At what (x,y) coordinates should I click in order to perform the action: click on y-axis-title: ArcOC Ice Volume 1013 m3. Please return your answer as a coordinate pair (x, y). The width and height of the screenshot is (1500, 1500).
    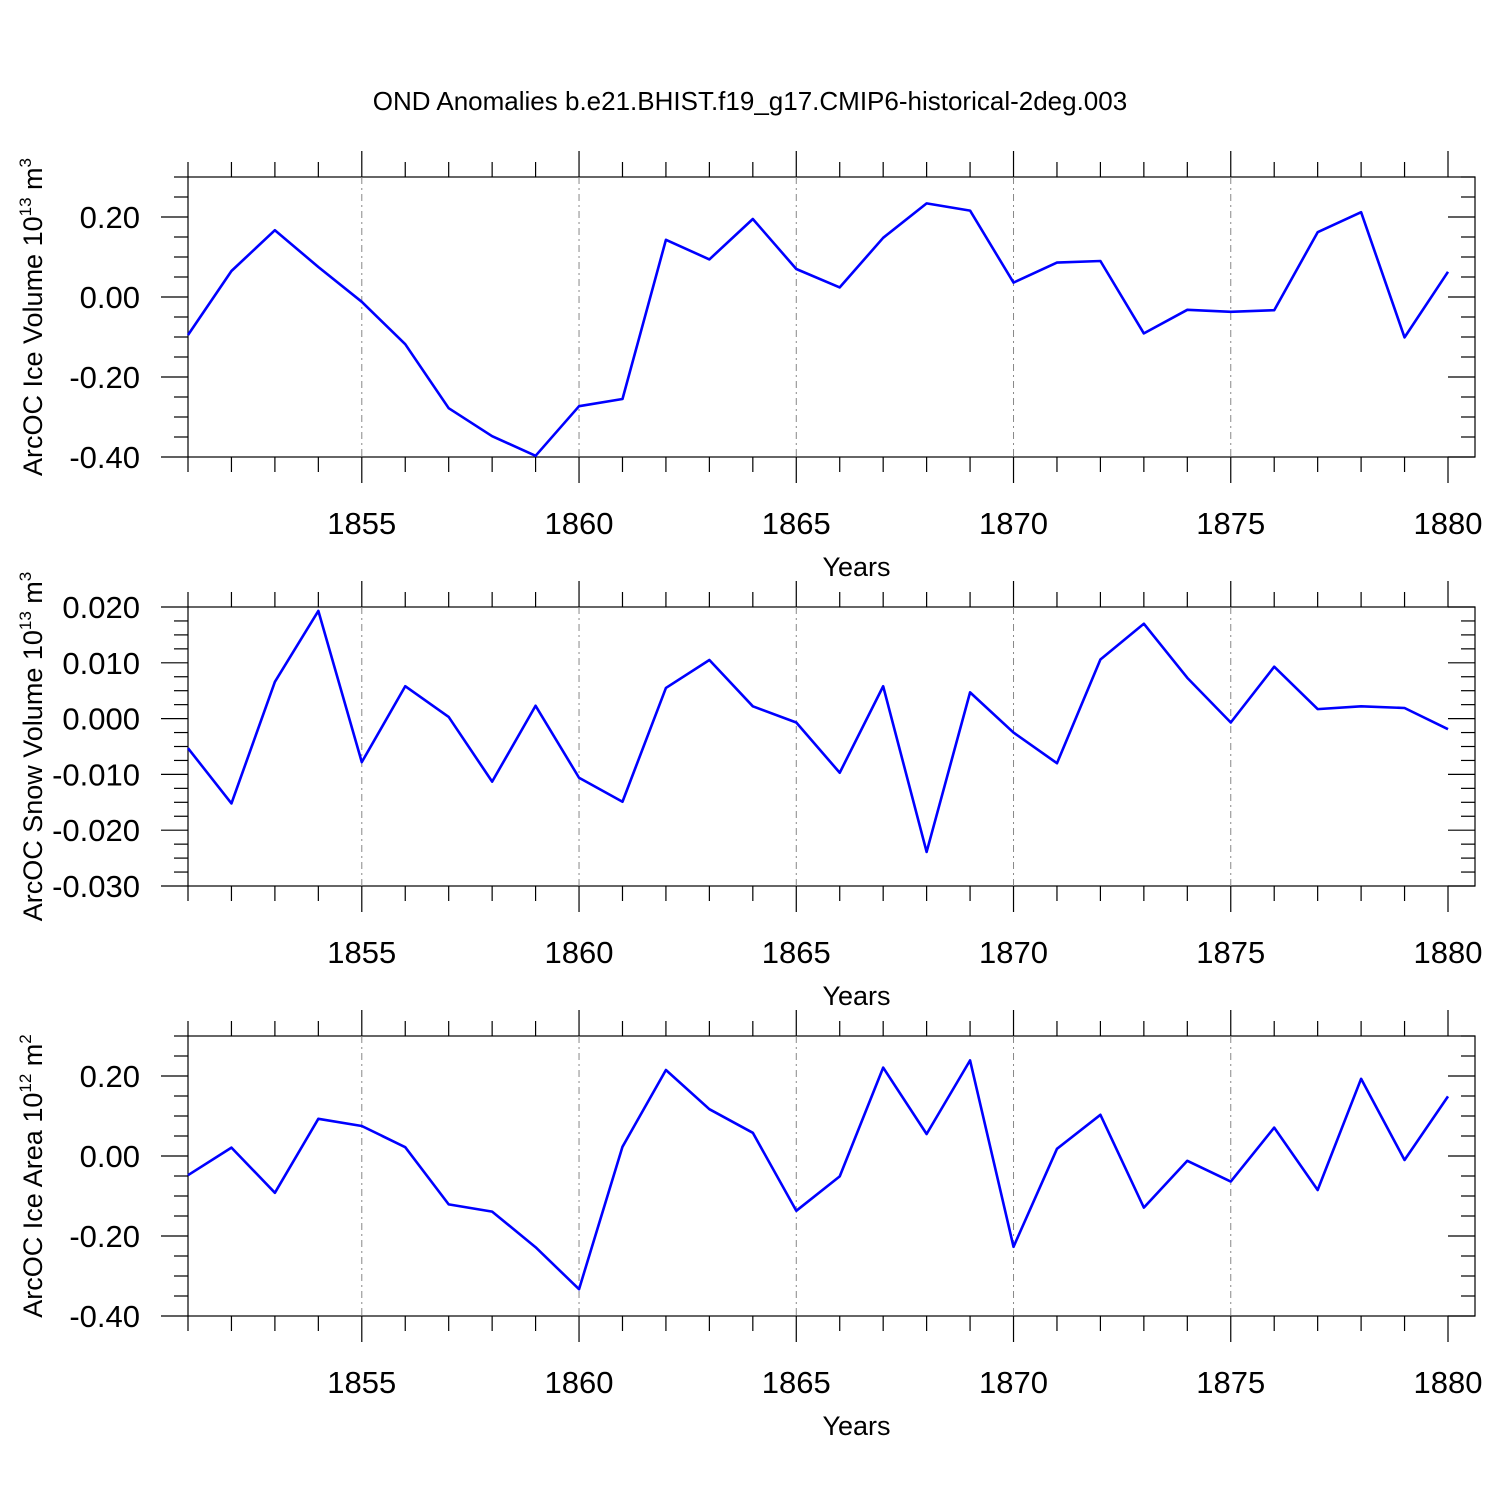
    Looking at the image, I should click on (32, 317).